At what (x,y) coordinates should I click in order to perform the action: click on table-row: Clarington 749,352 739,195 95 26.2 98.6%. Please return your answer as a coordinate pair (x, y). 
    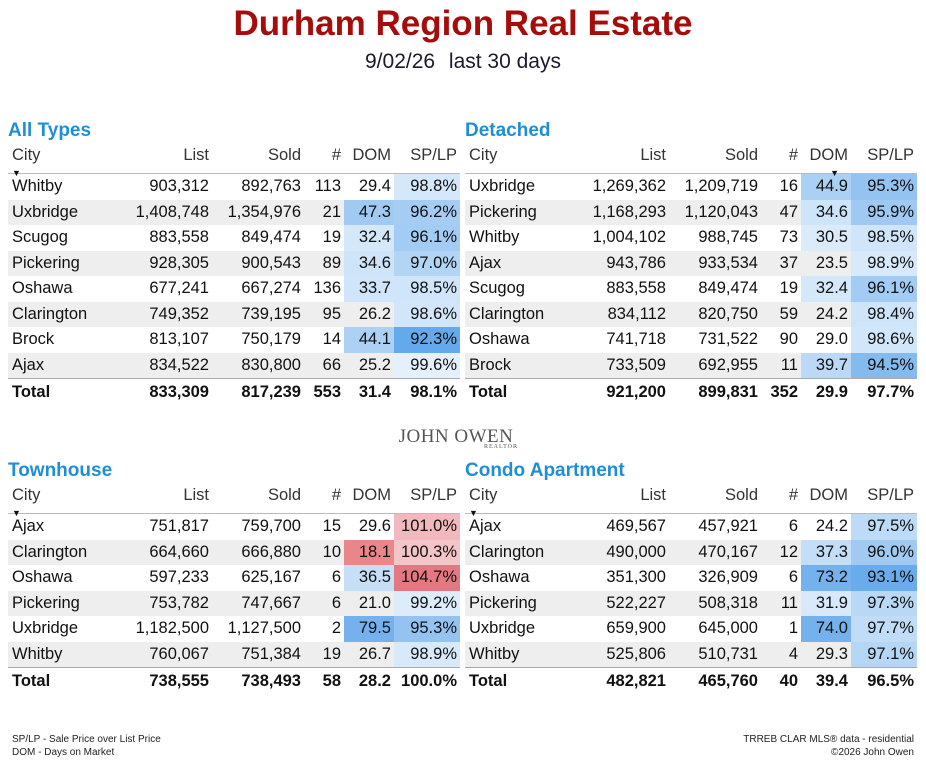
    Looking at the image, I should click on (234, 314).